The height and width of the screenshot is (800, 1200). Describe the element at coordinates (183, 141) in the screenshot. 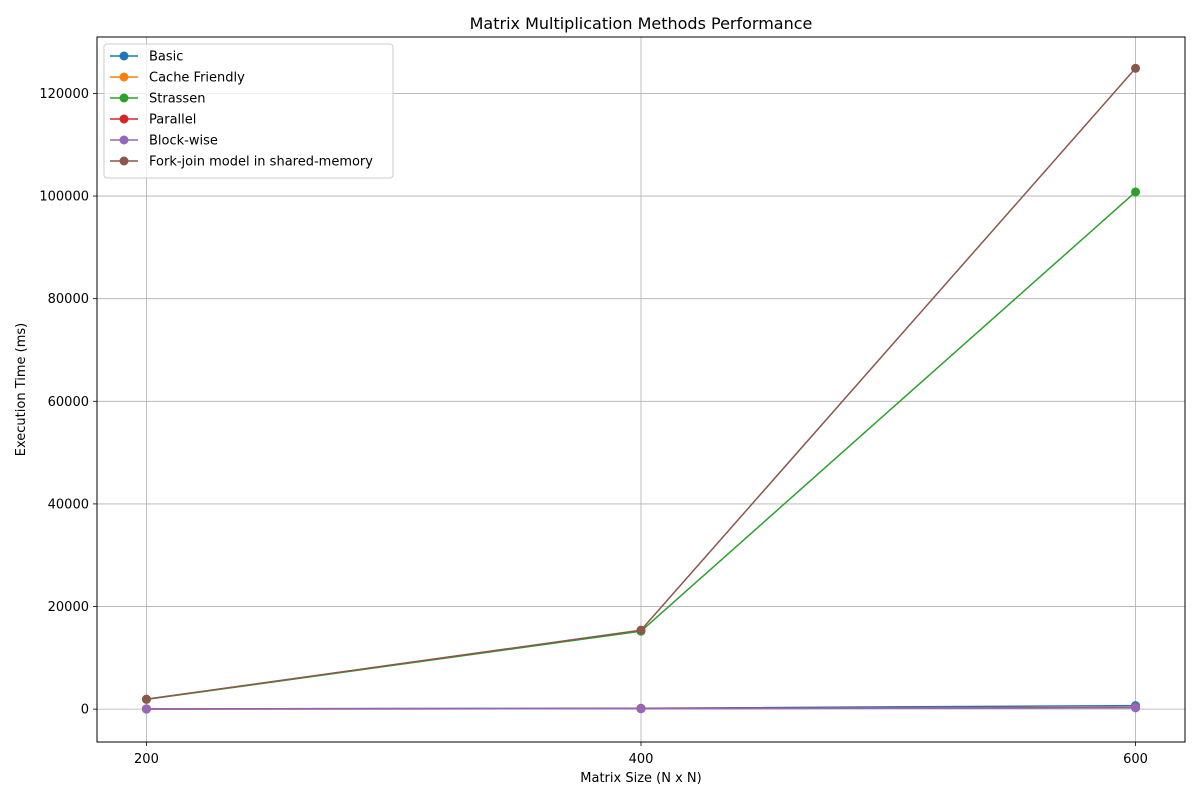

I see `legend-label: Block-wise` at that location.